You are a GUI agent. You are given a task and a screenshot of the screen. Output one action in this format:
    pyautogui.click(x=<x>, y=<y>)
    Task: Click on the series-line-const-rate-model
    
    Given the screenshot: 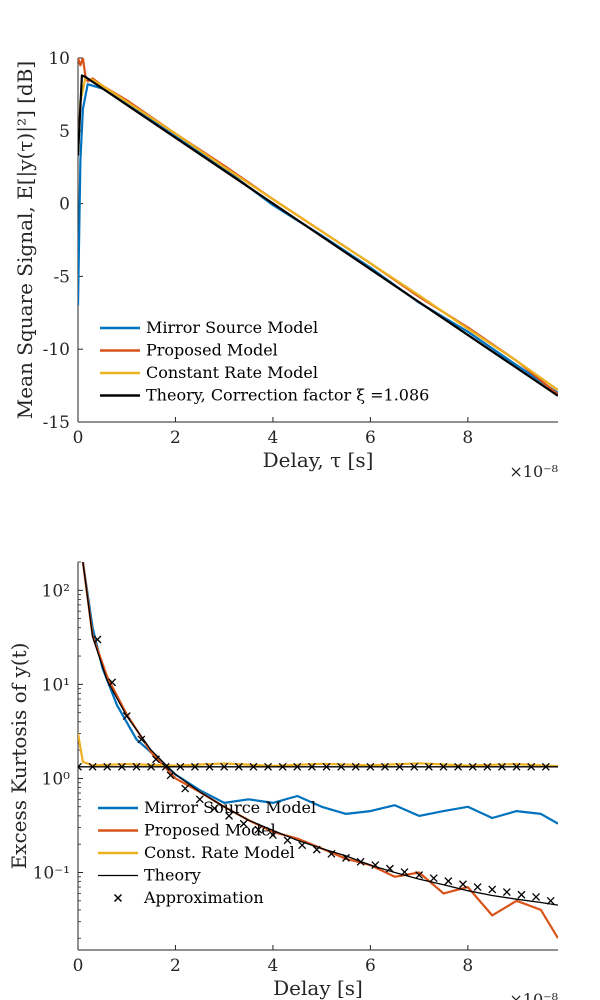 What is the action you would take?
    pyautogui.click(x=318, y=750)
    